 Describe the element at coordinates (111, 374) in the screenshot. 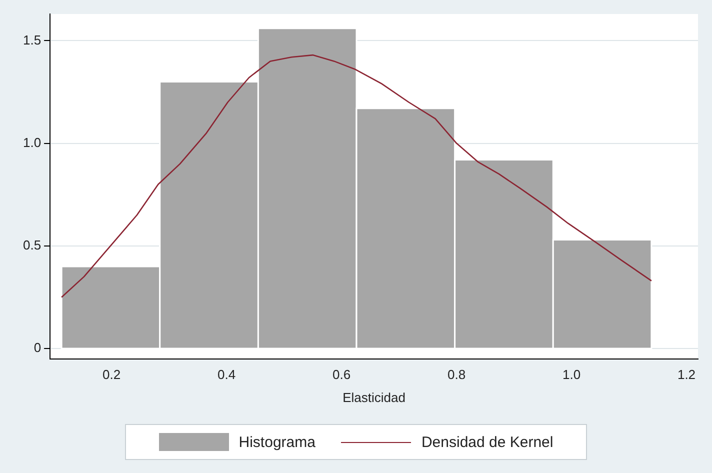

I see `x-tick-label: 0.2` at that location.